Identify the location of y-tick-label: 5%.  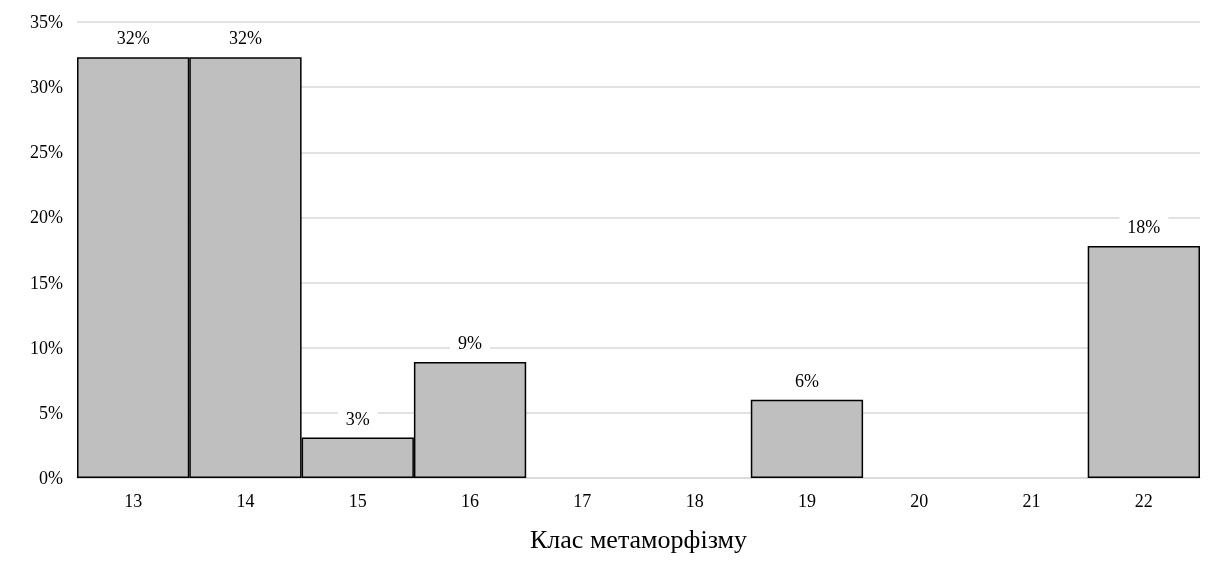
(51, 412).